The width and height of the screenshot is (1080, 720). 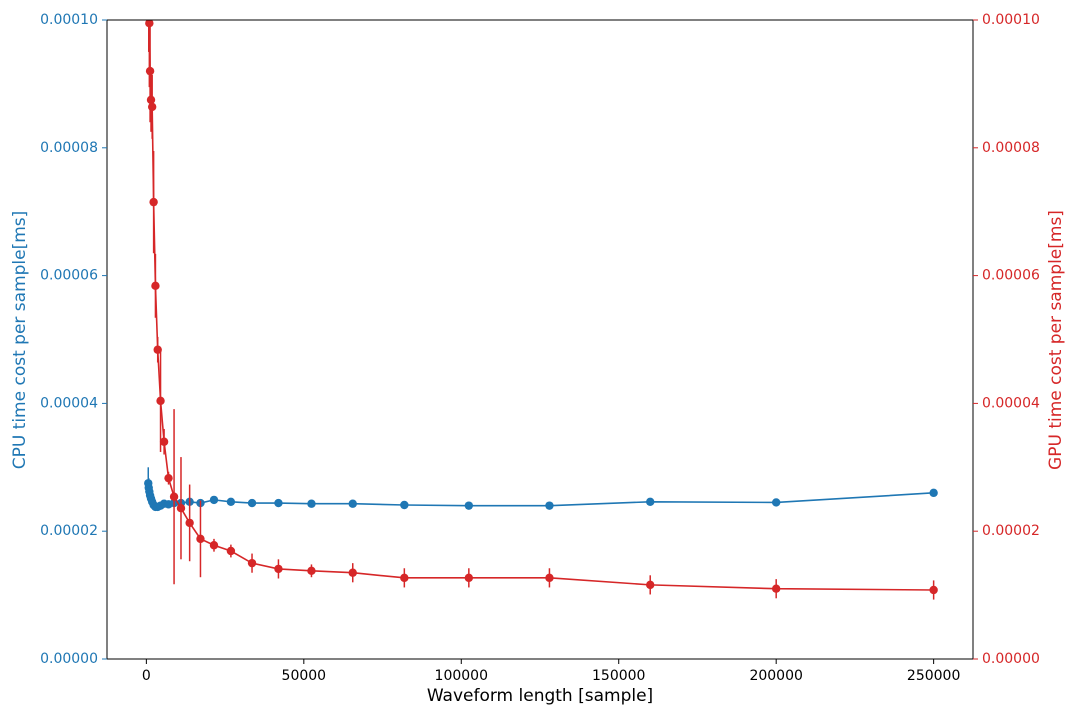 What do you see at coordinates (1011, 531) in the screenshot?
I see `y2-tick-label: 0.00002` at bounding box center [1011, 531].